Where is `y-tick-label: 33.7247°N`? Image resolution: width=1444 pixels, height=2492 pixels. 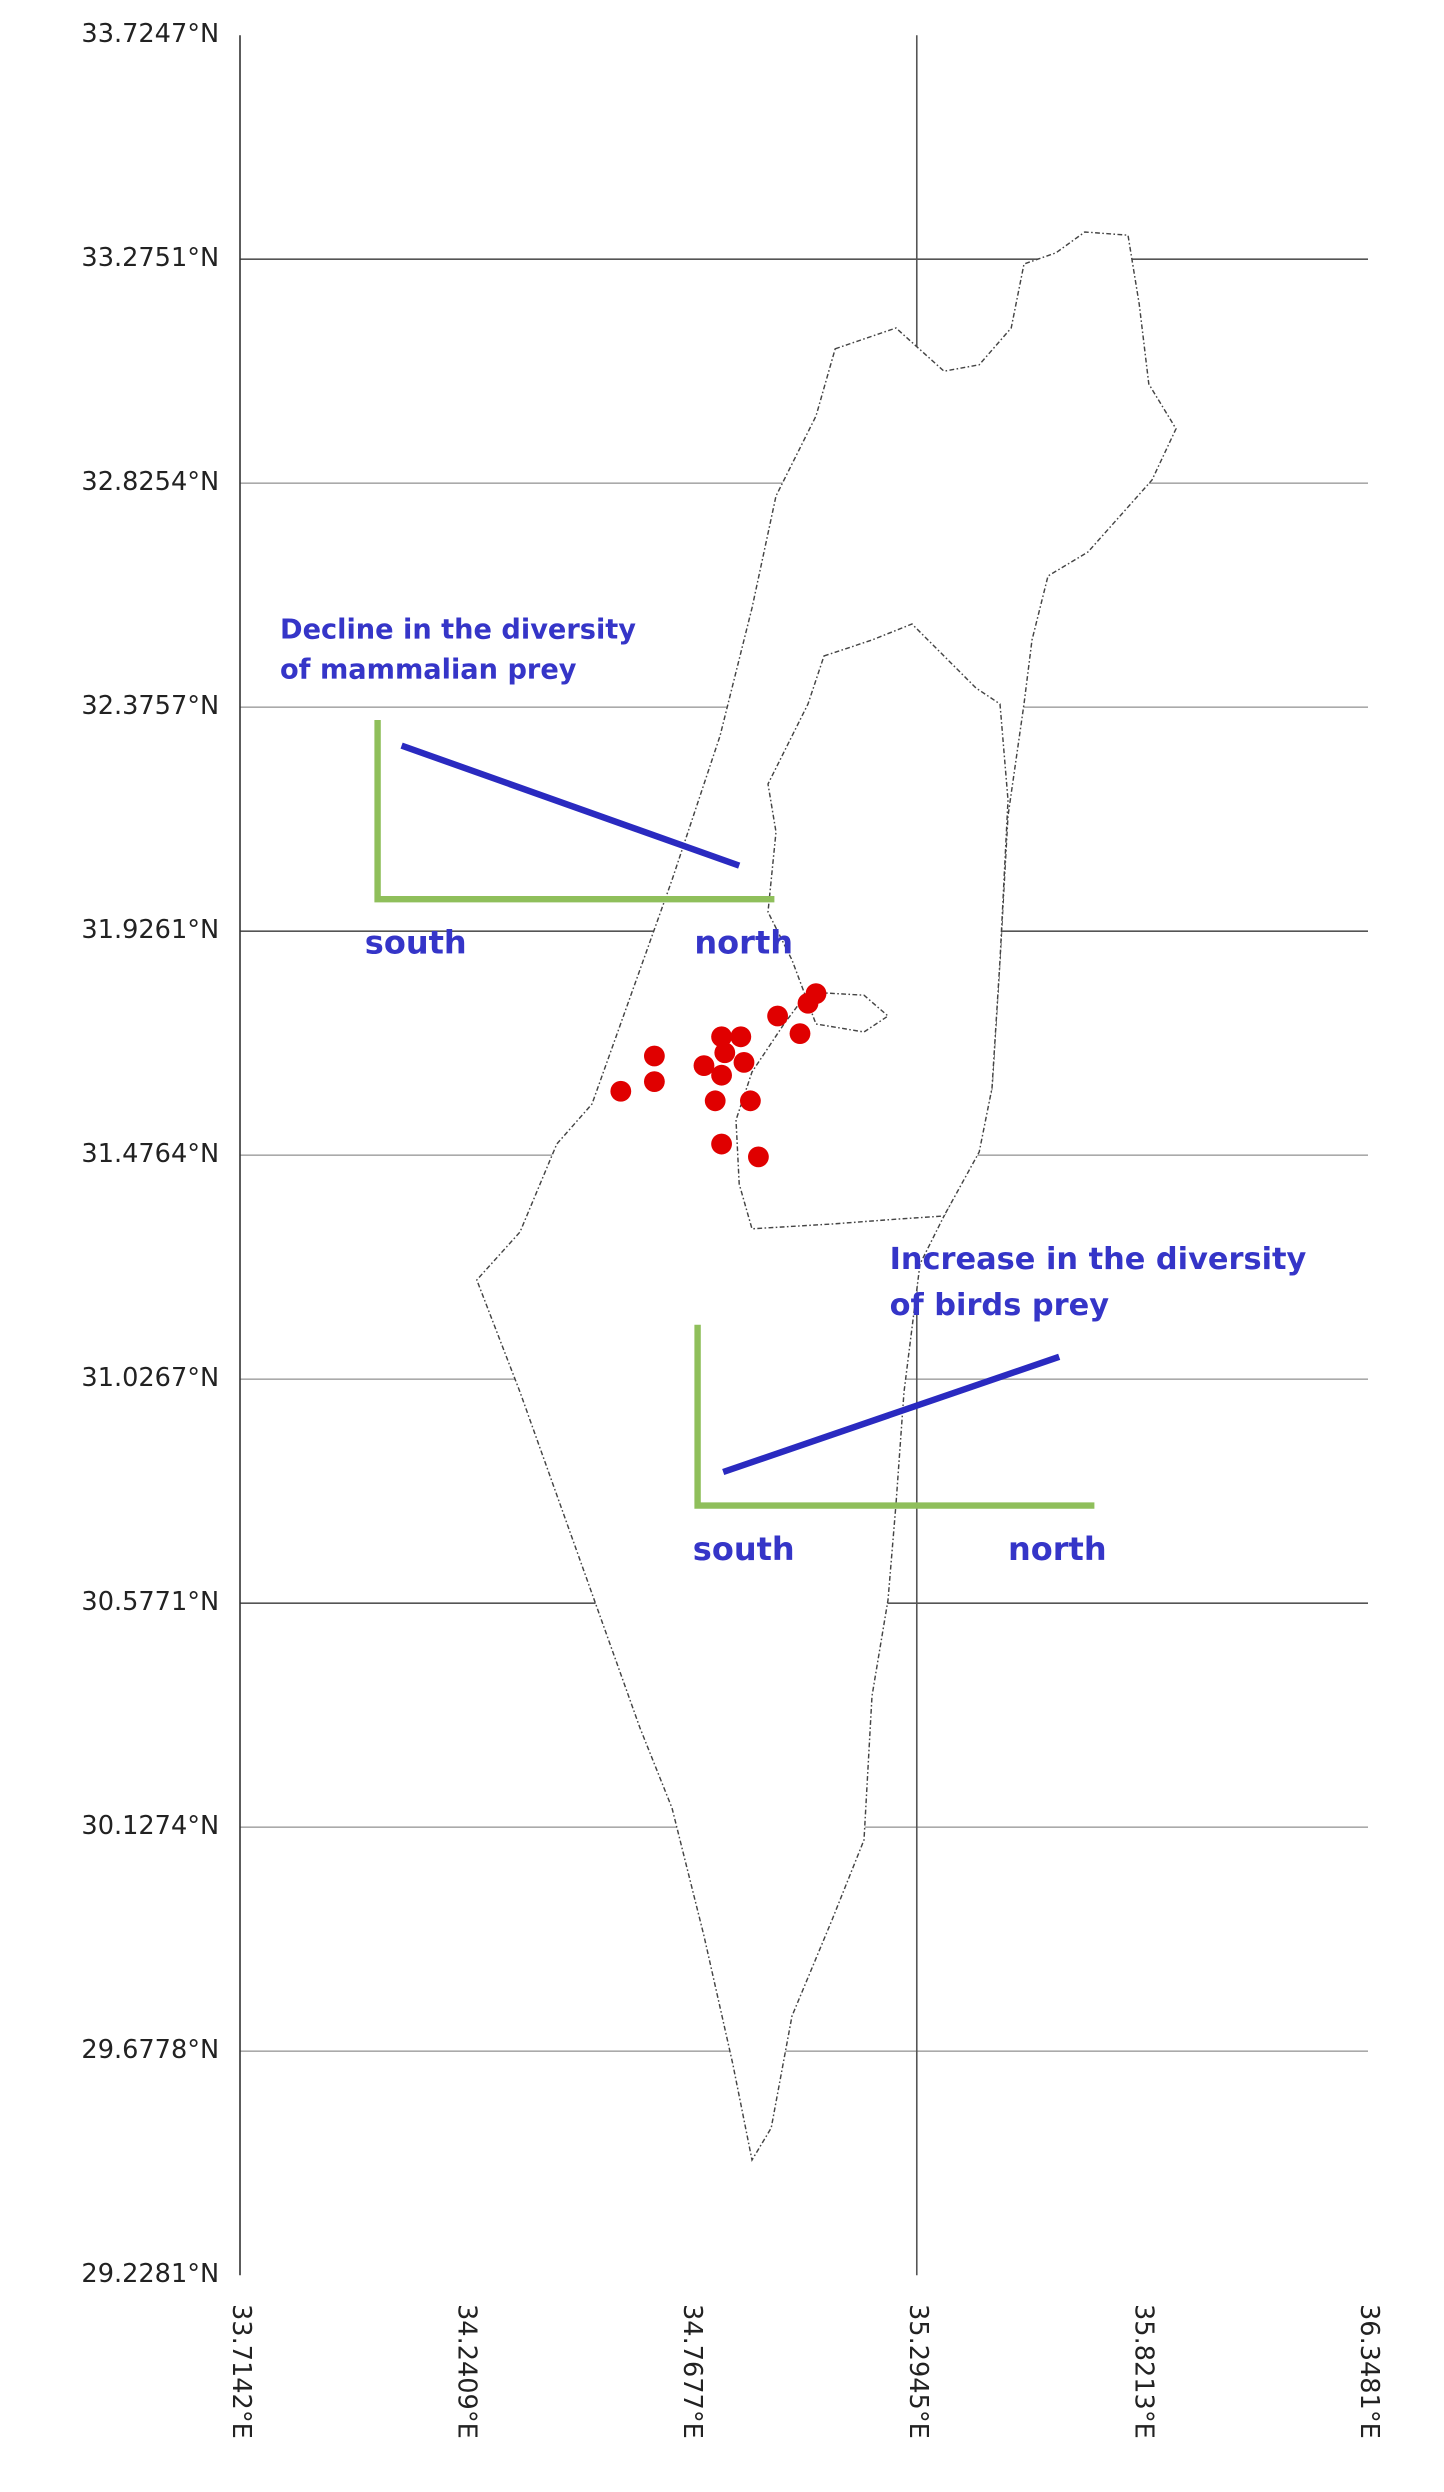 y-tick-label: 33.7247°N is located at coordinates (150, 34).